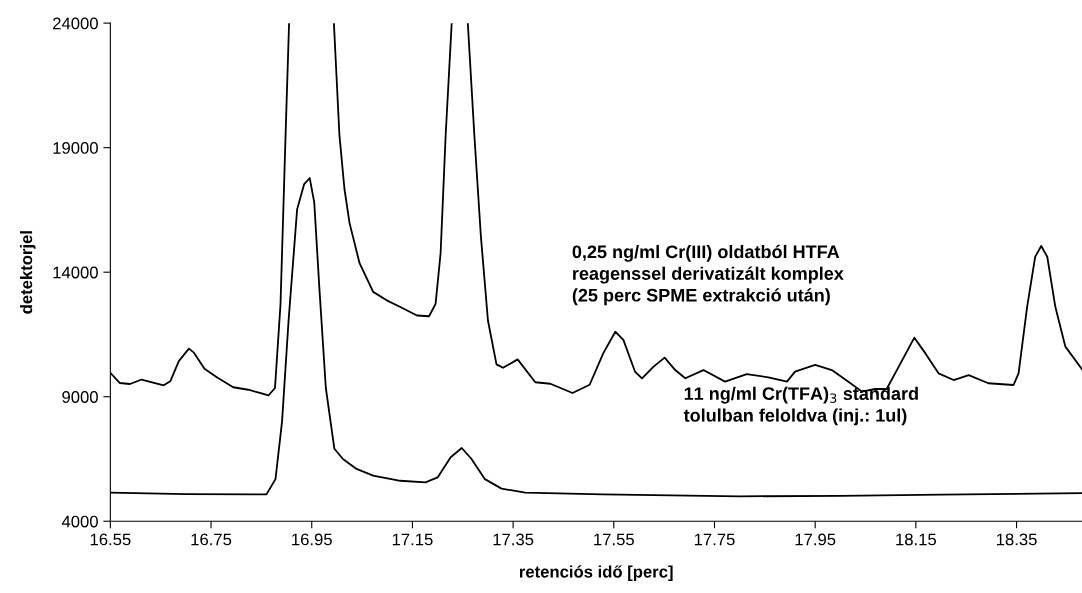  What do you see at coordinates (211, 539) in the screenshot?
I see `x-tick-label: 16.75` at bounding box center [211, 539].